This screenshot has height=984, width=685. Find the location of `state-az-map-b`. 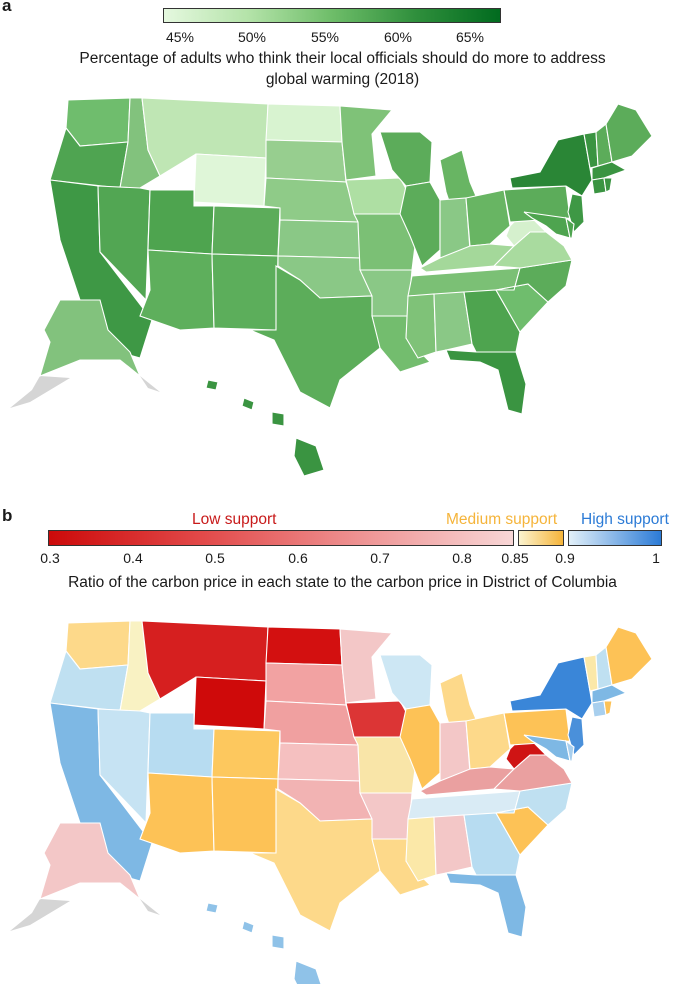

state-az-map-b is located at coordinates (177, 813).